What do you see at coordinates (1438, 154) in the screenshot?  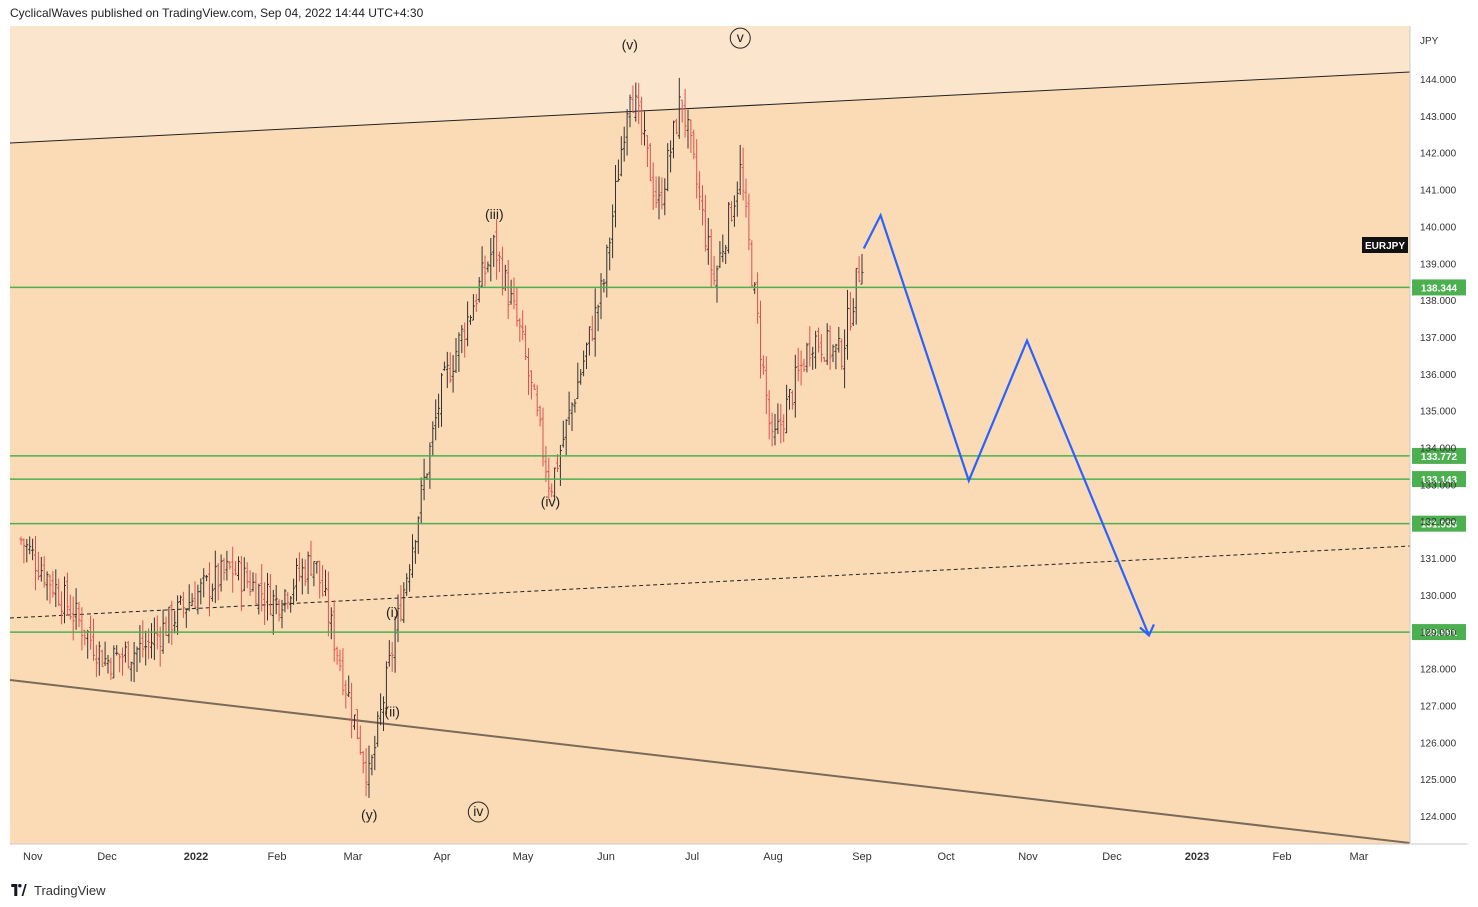 I see `y-tick-label: 142.000` at bounding box center [1438, 154].